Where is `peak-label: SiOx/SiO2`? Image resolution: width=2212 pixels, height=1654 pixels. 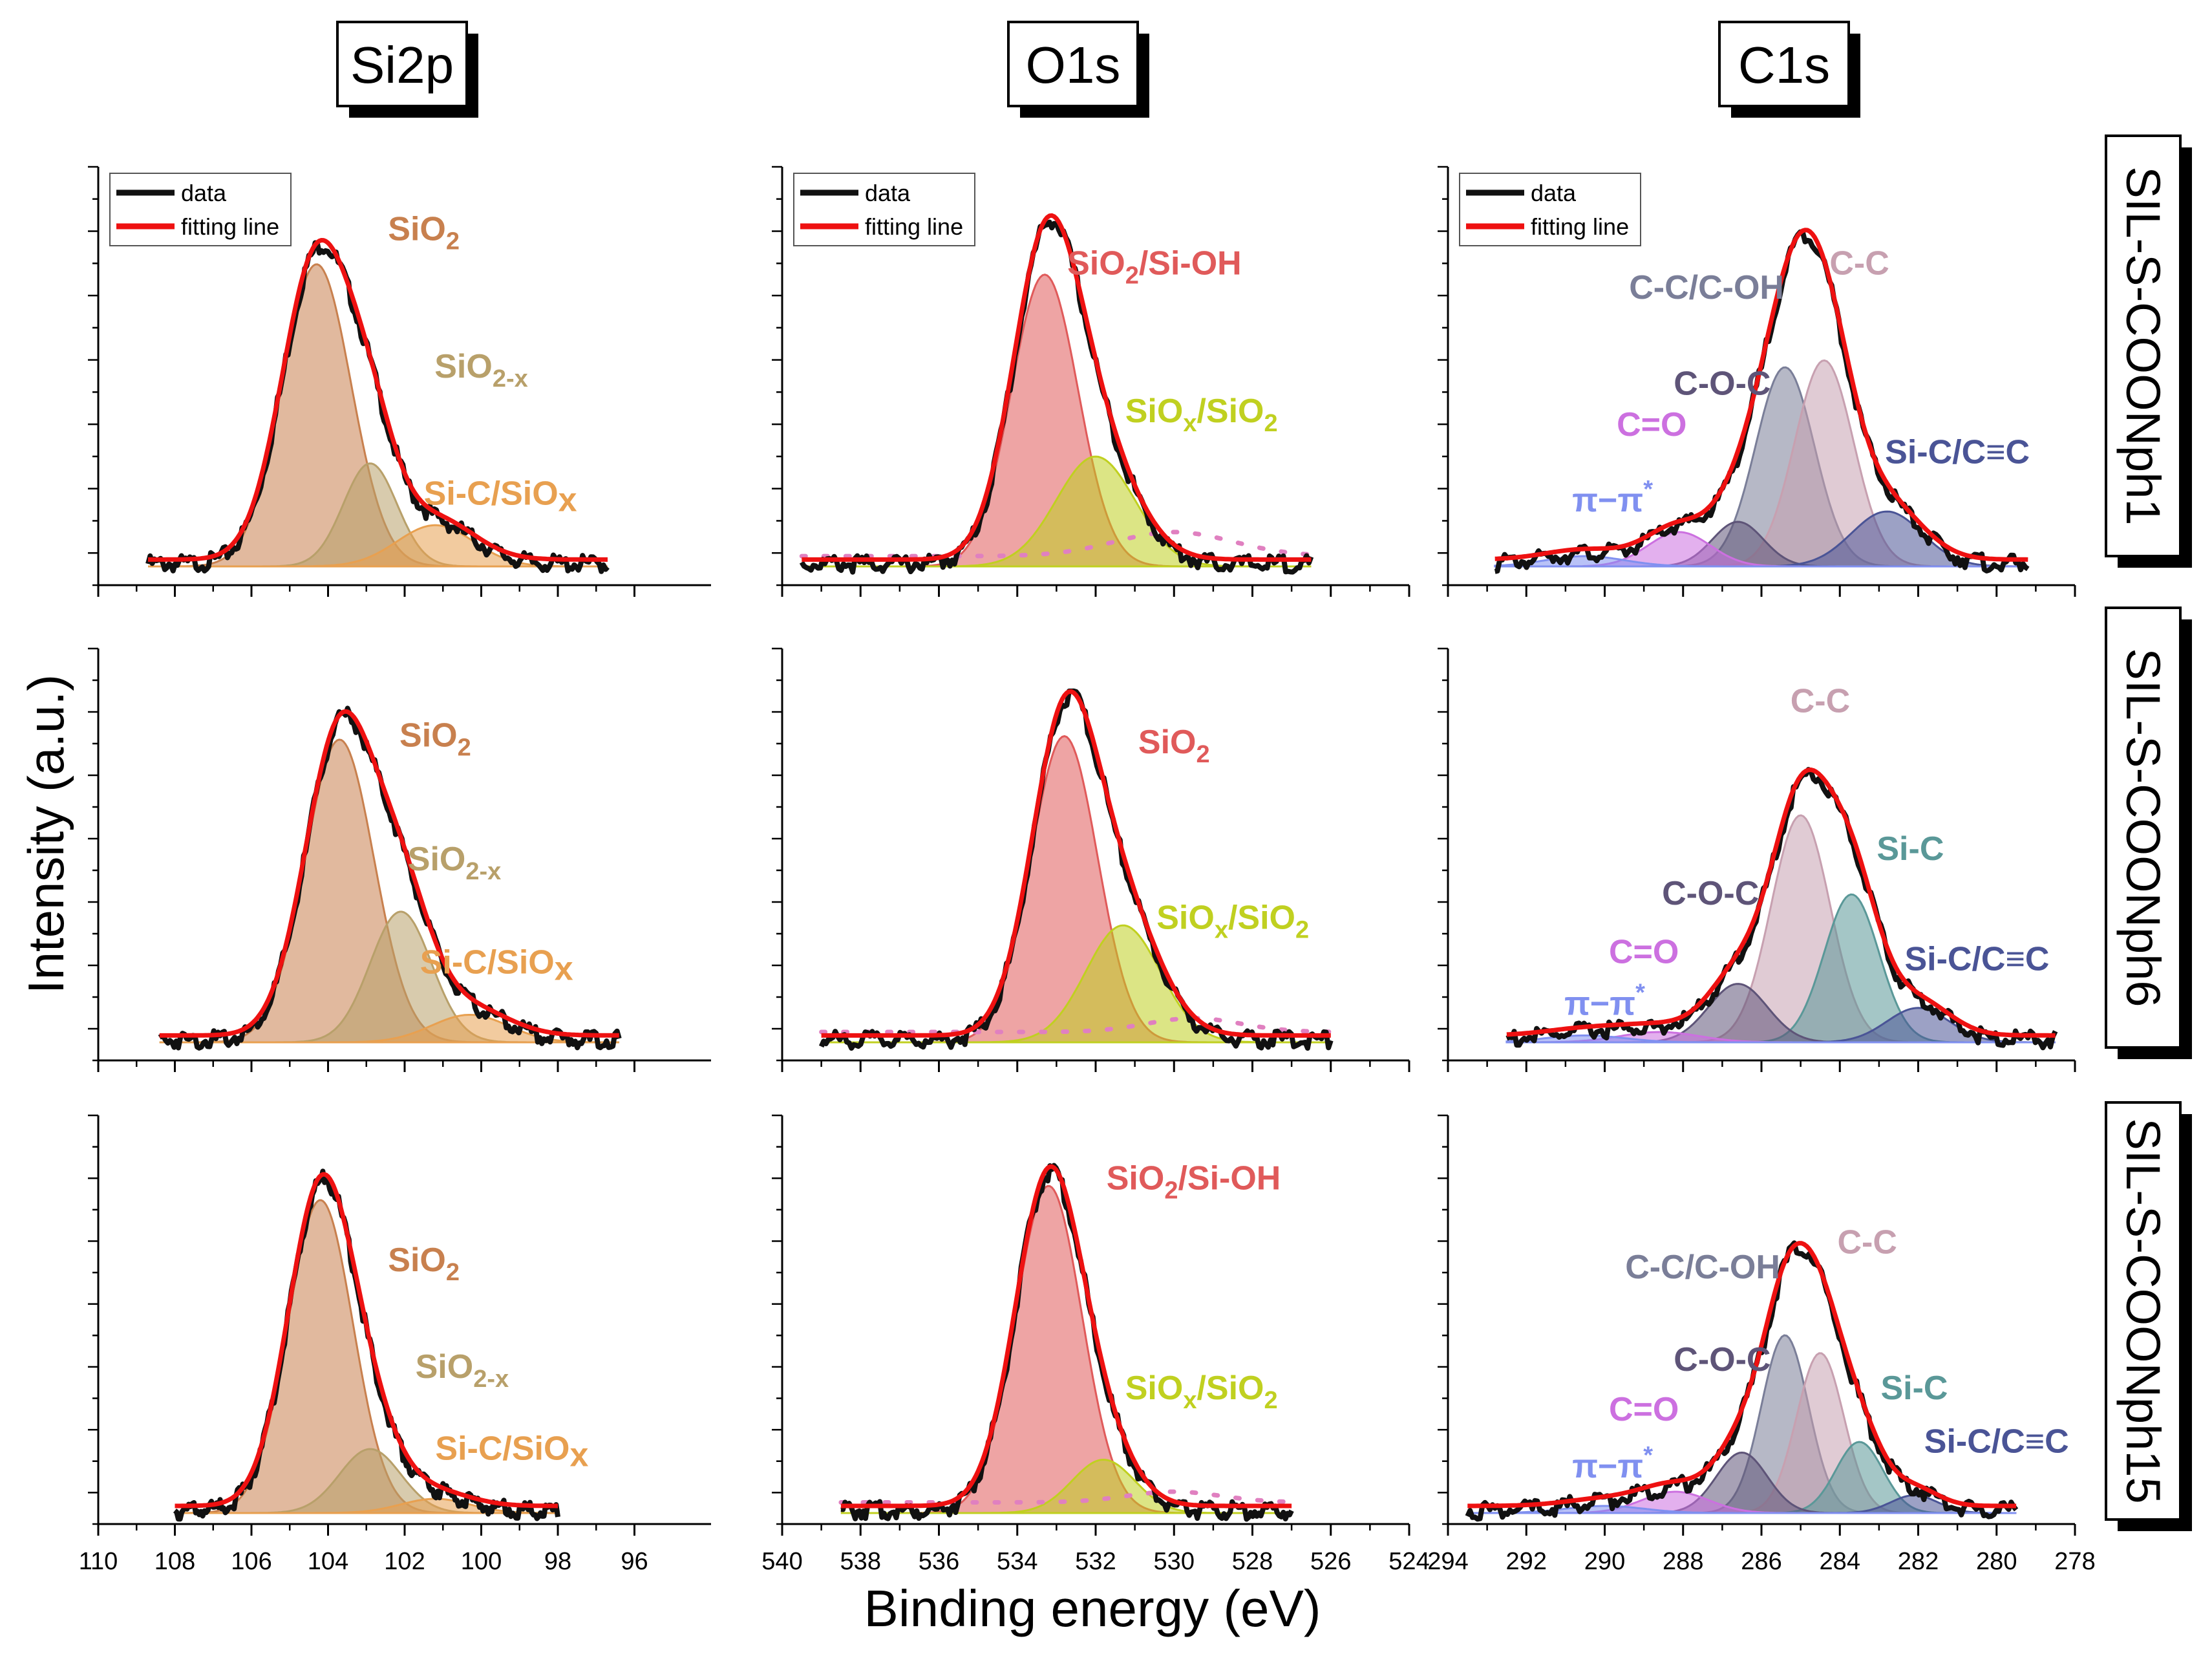 peak-label: SiOx/SiO2 is located at coordinates (1201, 1391).